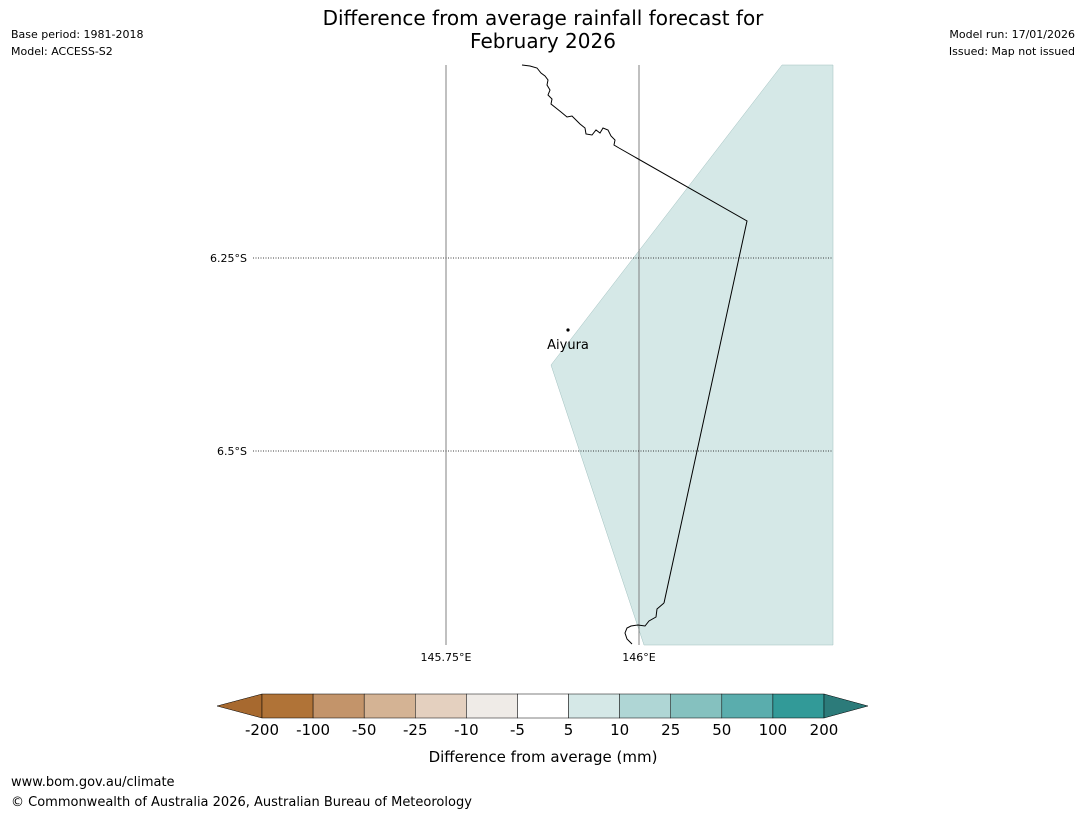 This screenshot has width=1085, height=816. What do you see at coordinates (1011, 51) in the screenshot?
I see `issued-text: Issued: Map not issued` at bounding box center [1011, 51].